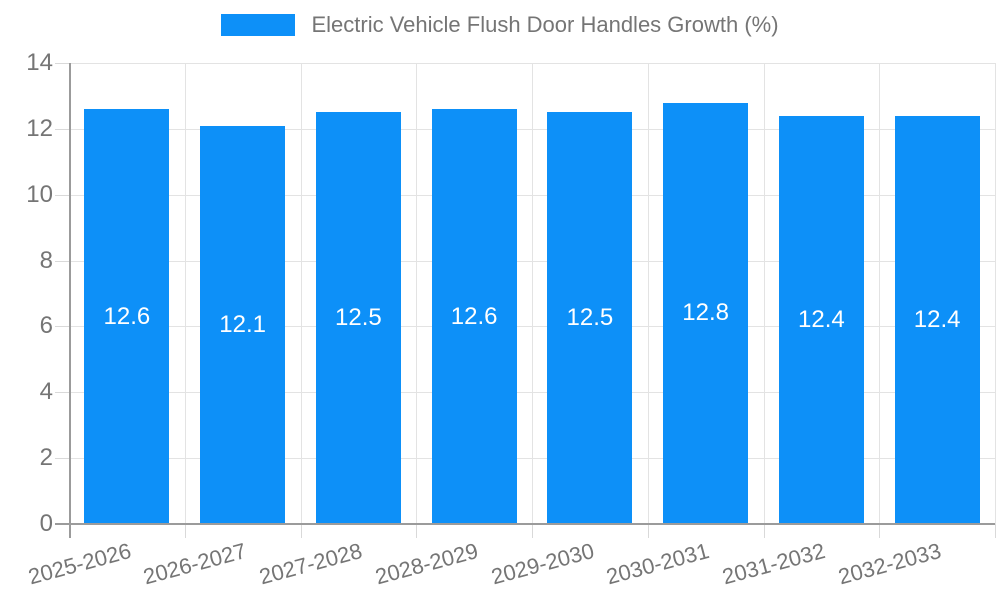 This screenshot has height=600, width=1000. I want to click on bar: 12.1, so click(243, 324).